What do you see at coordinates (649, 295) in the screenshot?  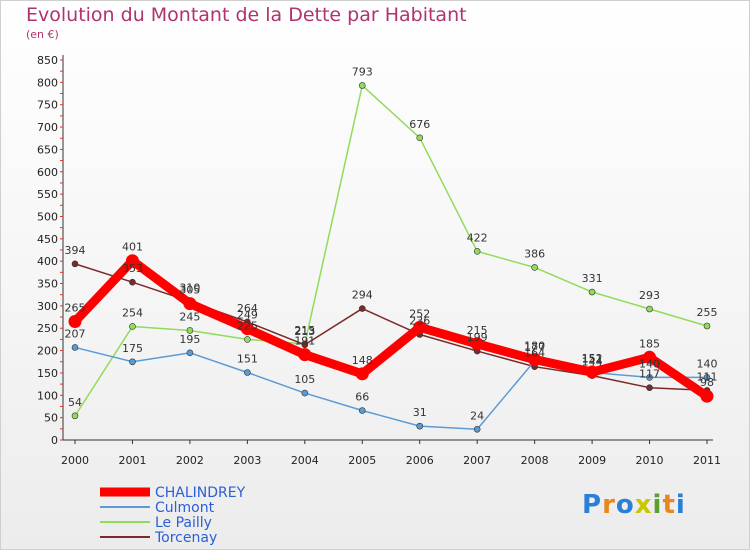 I see `data-label: 293` at bounding box center [649, 295].